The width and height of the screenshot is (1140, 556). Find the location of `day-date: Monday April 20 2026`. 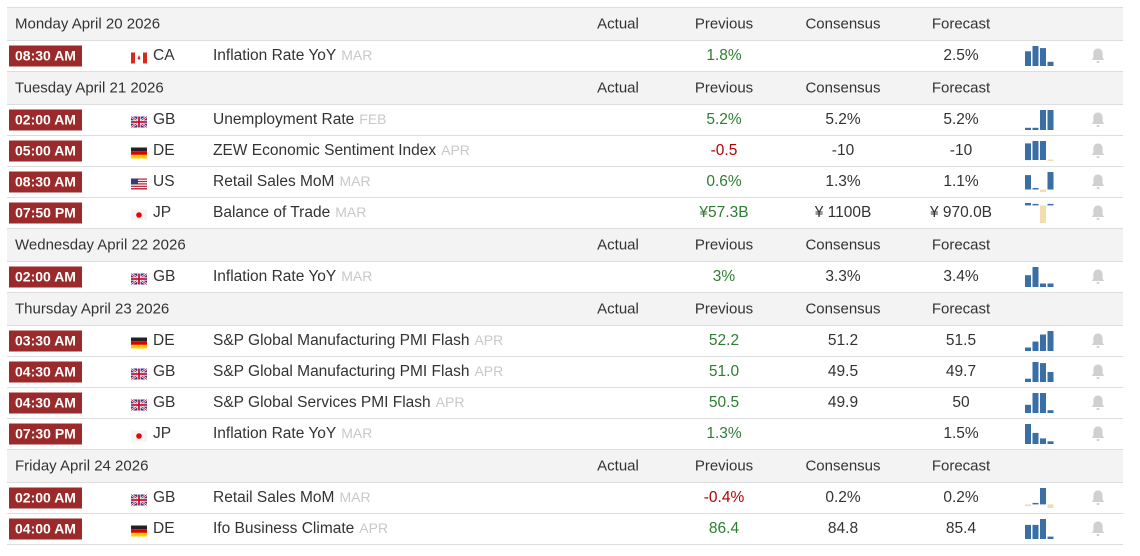

day-date: Monday April 20 2026 is located at coordinates (88, 24).